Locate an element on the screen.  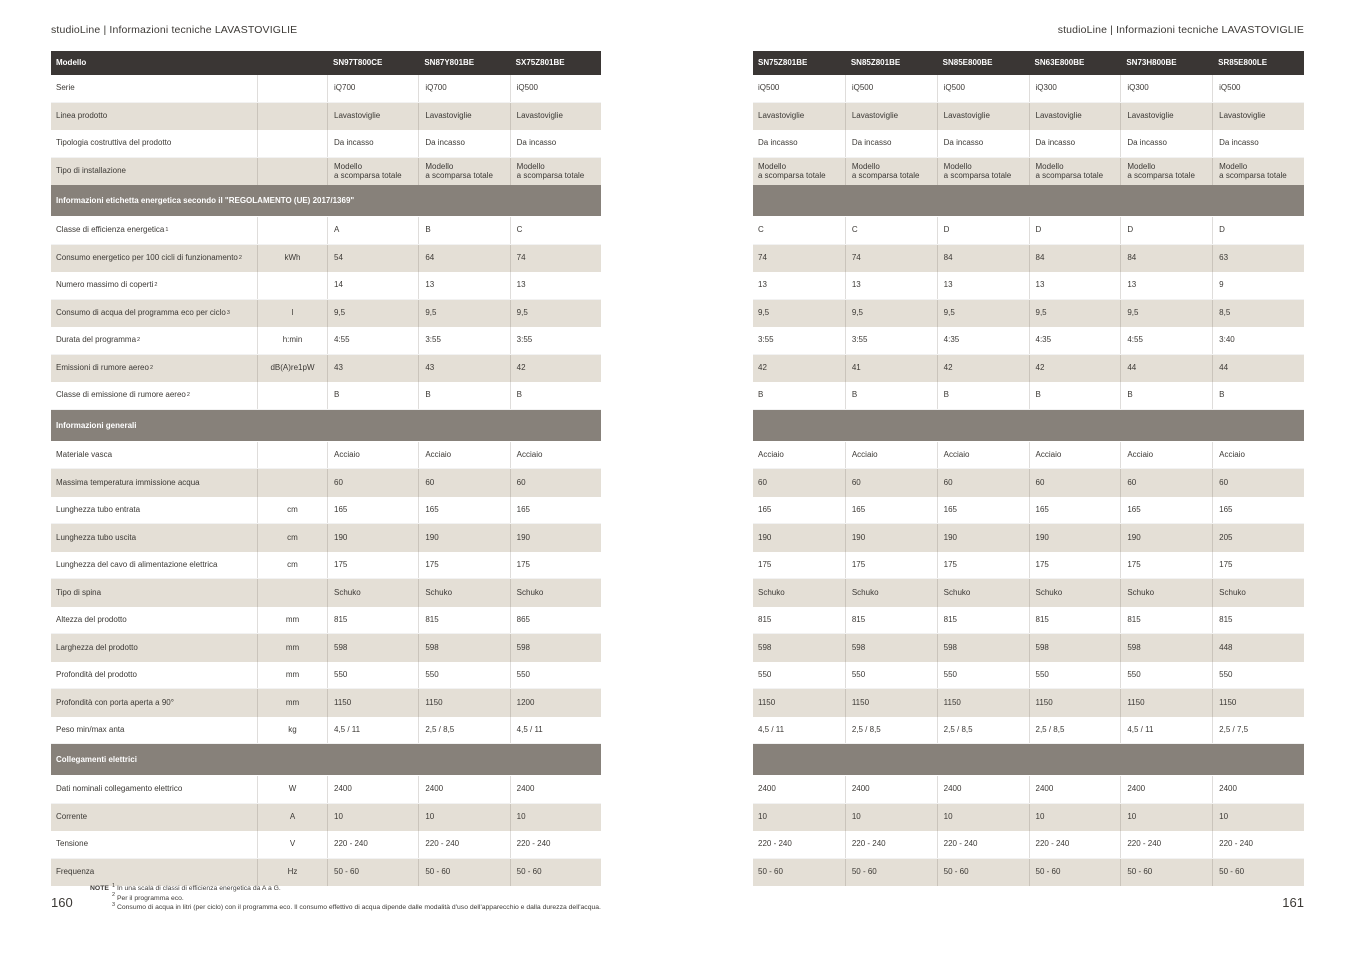
table-row: Numero massimo di coperti 2 14 13 13 is located at coordinates (326, 286).